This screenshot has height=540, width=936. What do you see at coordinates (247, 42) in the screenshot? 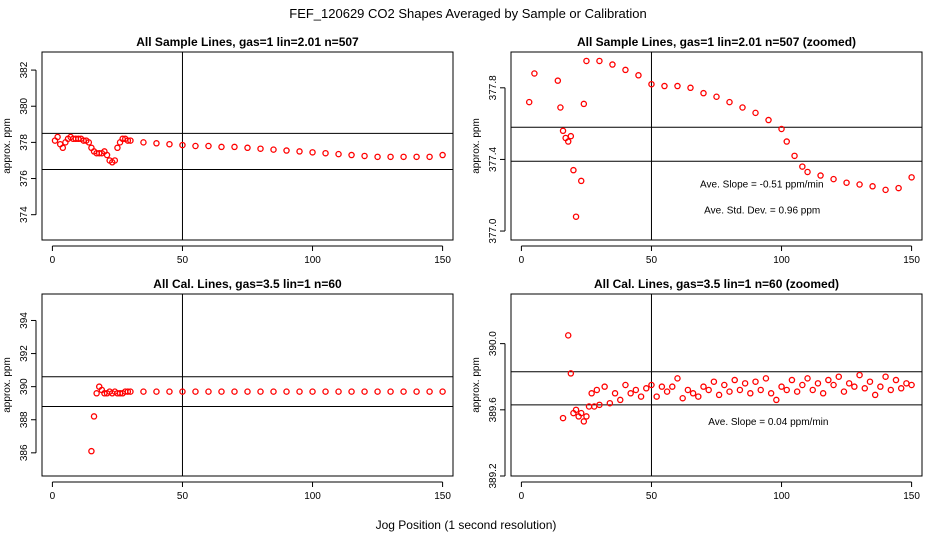
I see `panel-title: All Sample Lines, gas=1 lin=2.01 n=507` at bounding box center [247, 42].